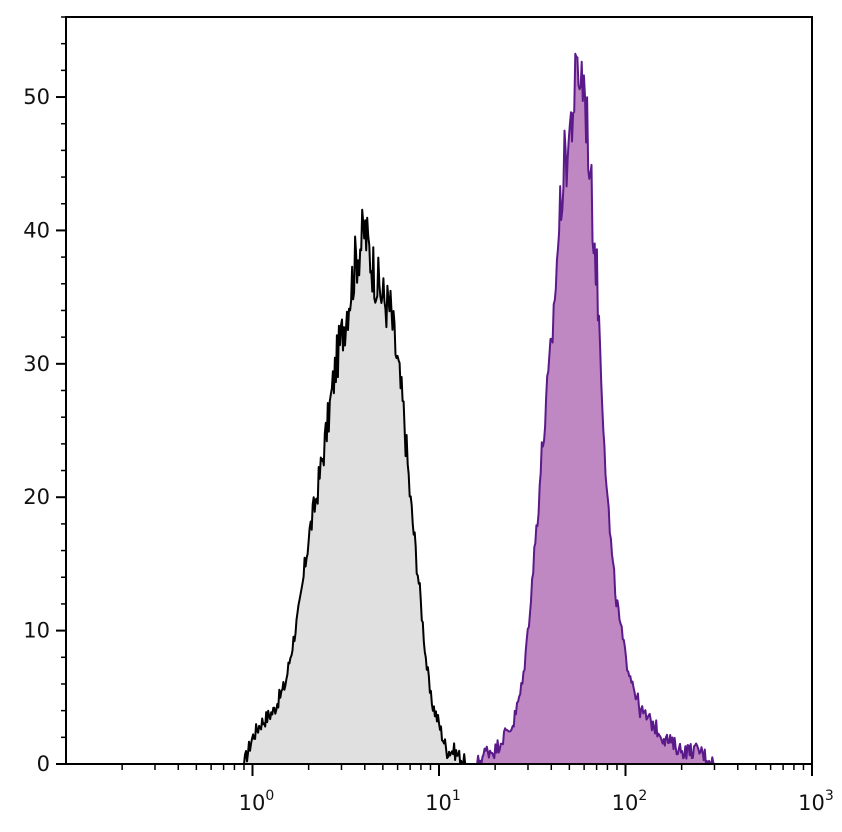 This screenshot has width=842, height=832. I want to click on y-tick-label: 0, so click(43, 764).